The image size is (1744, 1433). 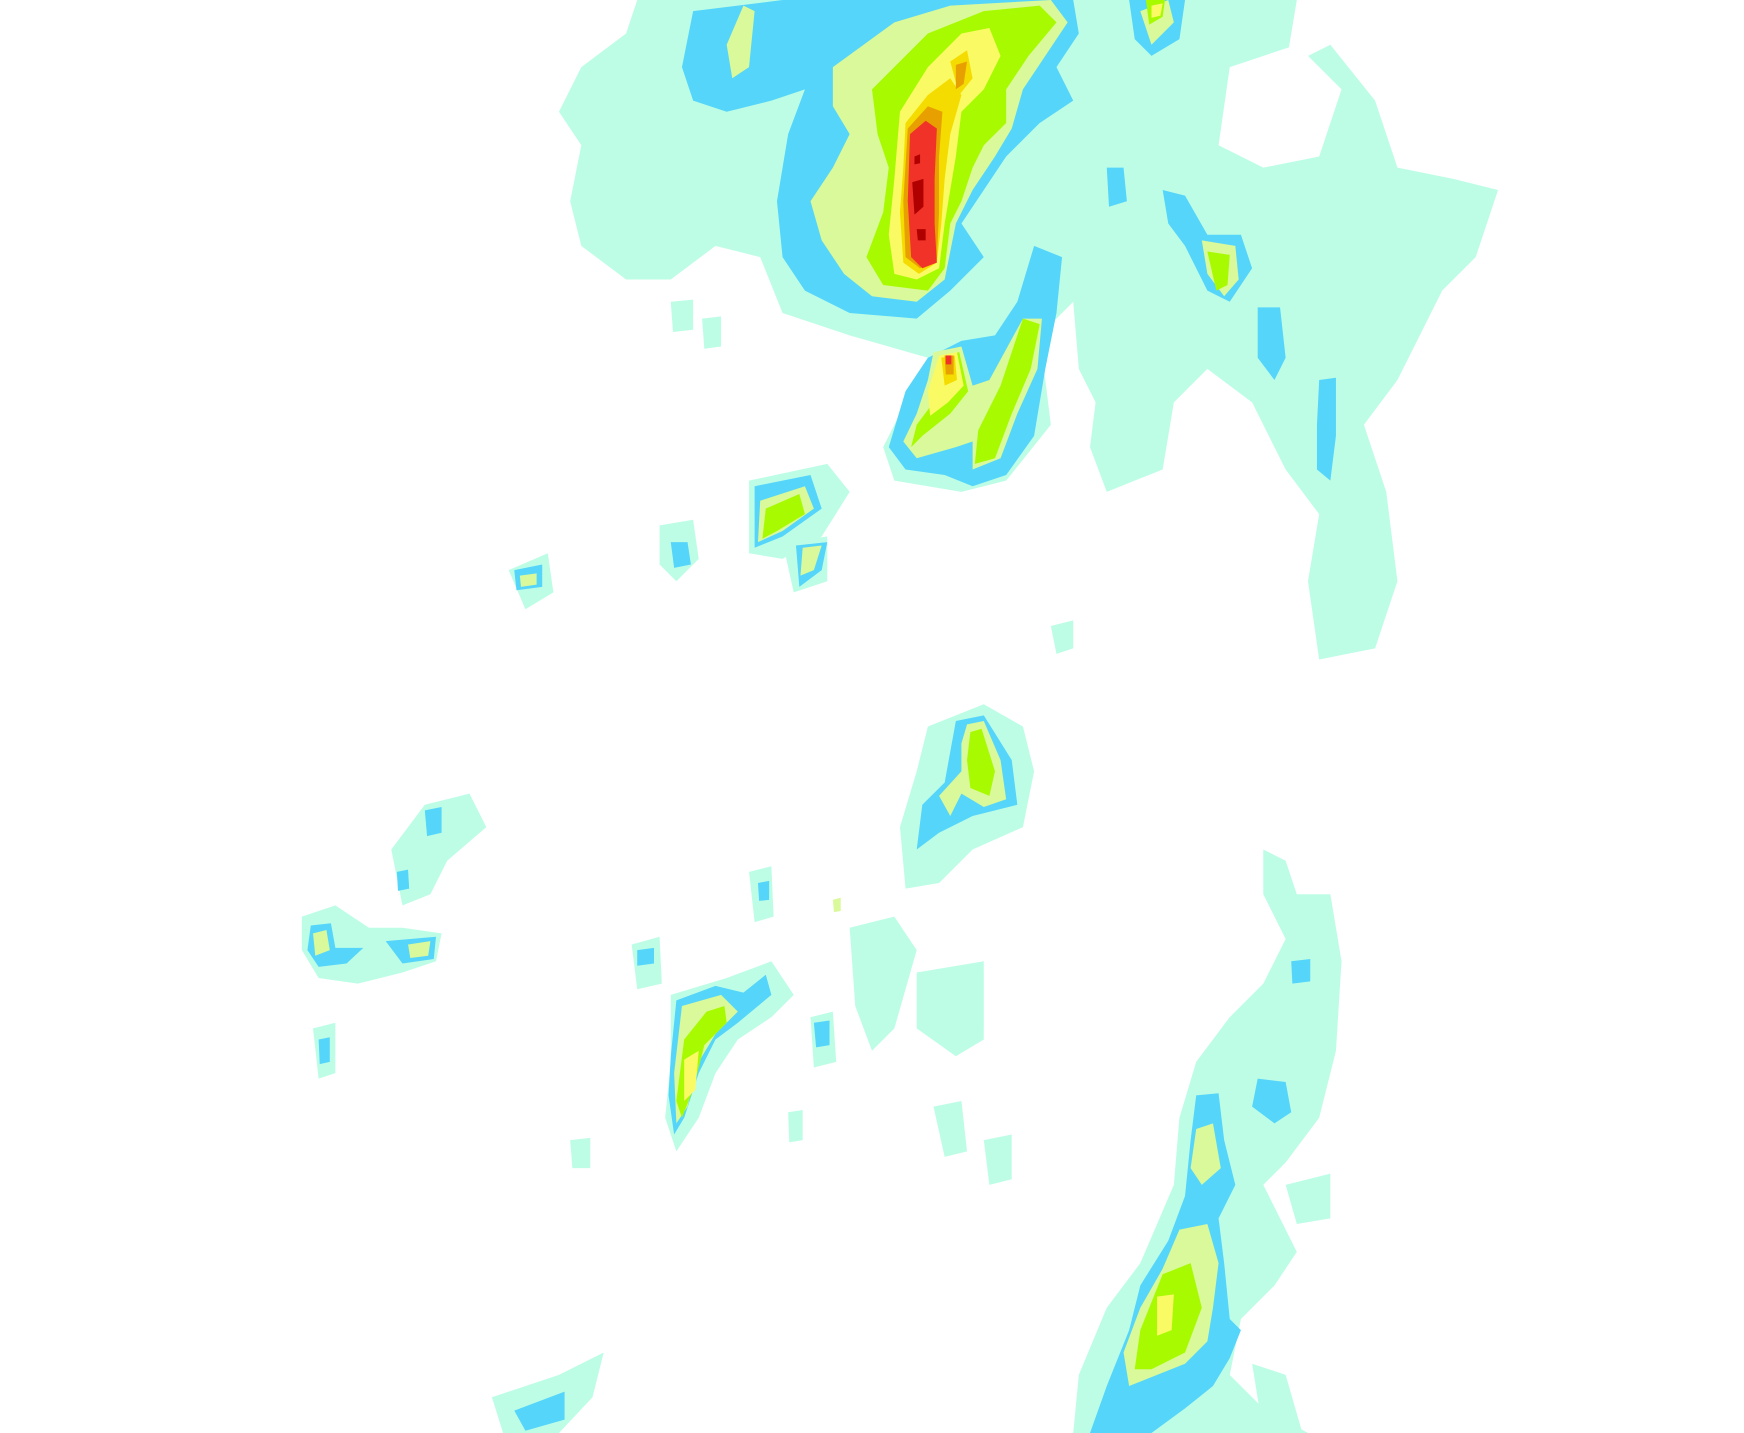 What do you see at coordinates (439, 849) in the screenshot?
I see `precip-area-west` at bounding box center [439, 849].